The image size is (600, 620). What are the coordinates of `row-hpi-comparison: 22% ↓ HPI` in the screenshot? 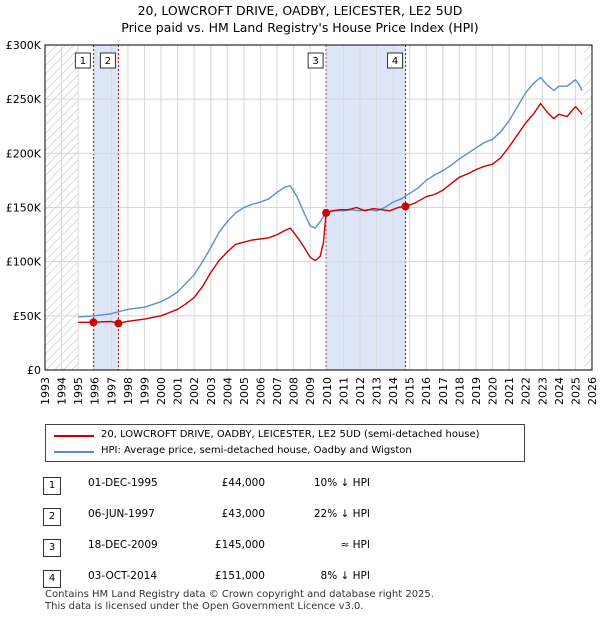 It's located at (341, 514).